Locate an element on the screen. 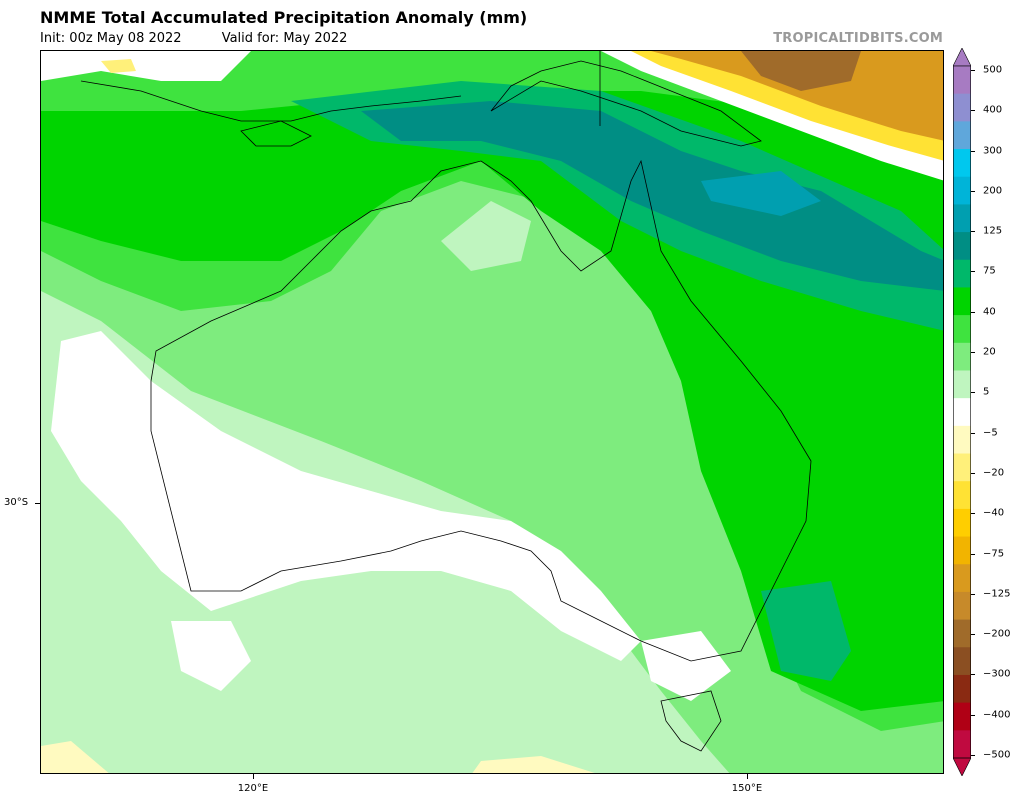  colorbar-label: −125 is located at coordinates (997, 594).